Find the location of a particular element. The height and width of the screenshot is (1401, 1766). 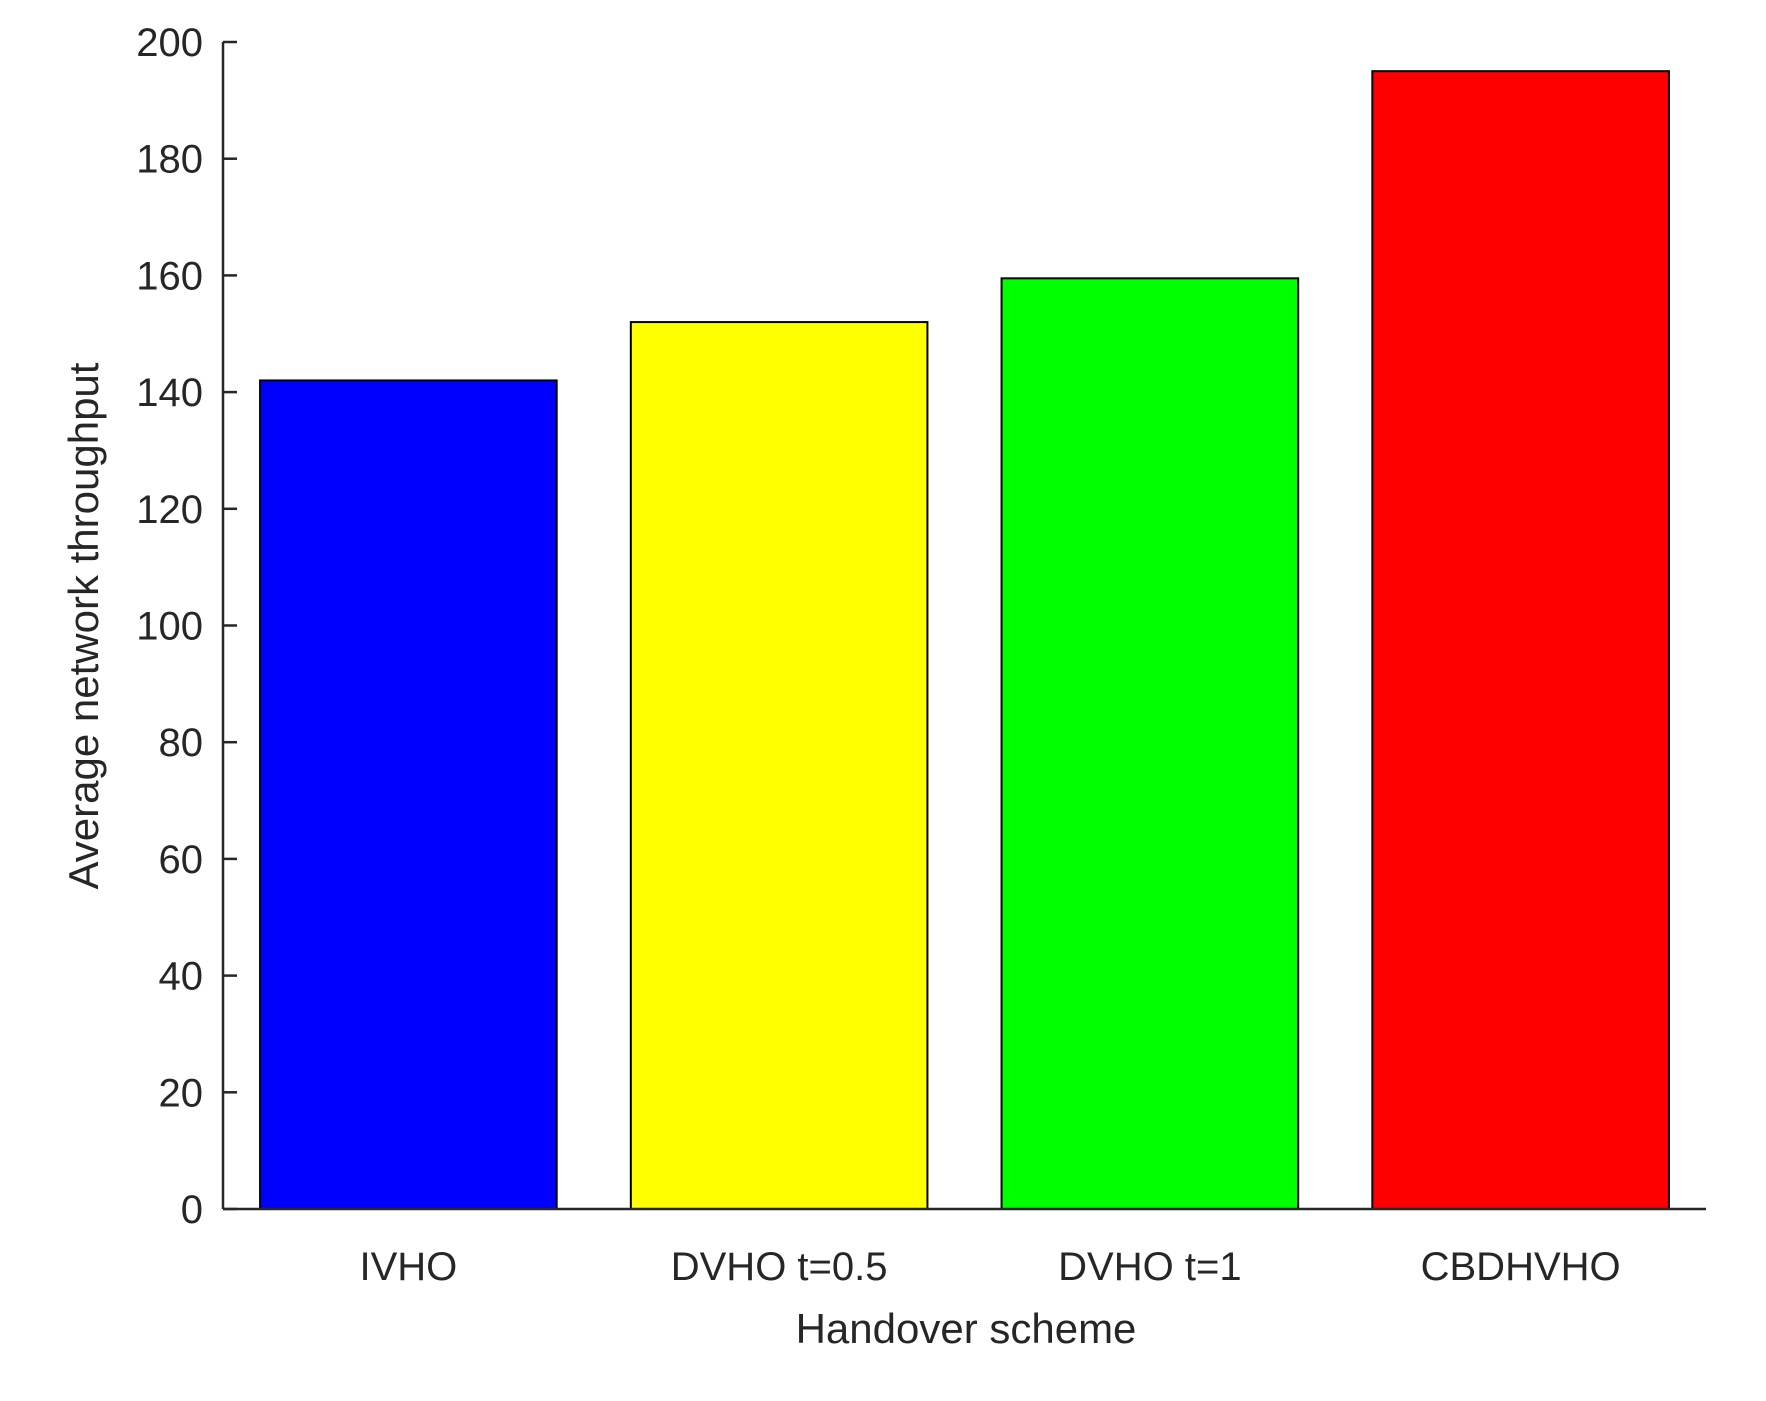

y-axis-title: Average network throughput is located at coordinates (83, 625).